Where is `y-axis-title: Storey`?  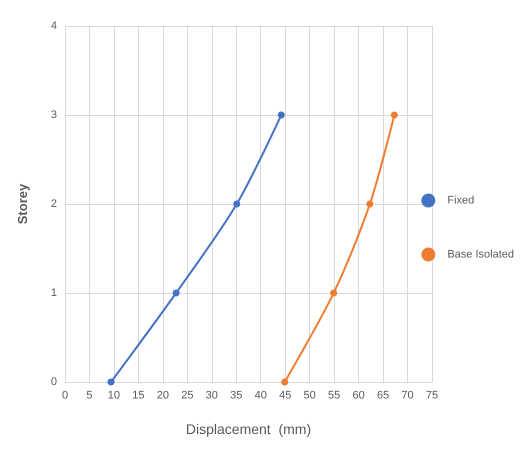
y-axis-title: Storey is located at coordinates (22, 203).